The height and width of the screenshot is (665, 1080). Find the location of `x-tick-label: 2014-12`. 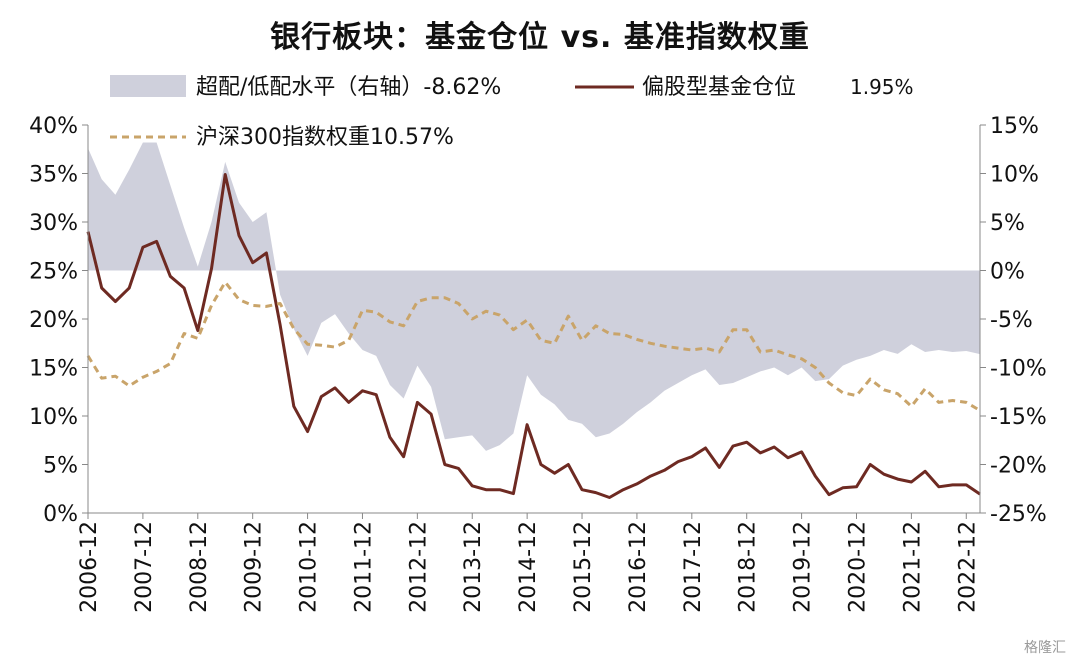

x-tick-label: 2014-12 is located at coordinates (528, 567).